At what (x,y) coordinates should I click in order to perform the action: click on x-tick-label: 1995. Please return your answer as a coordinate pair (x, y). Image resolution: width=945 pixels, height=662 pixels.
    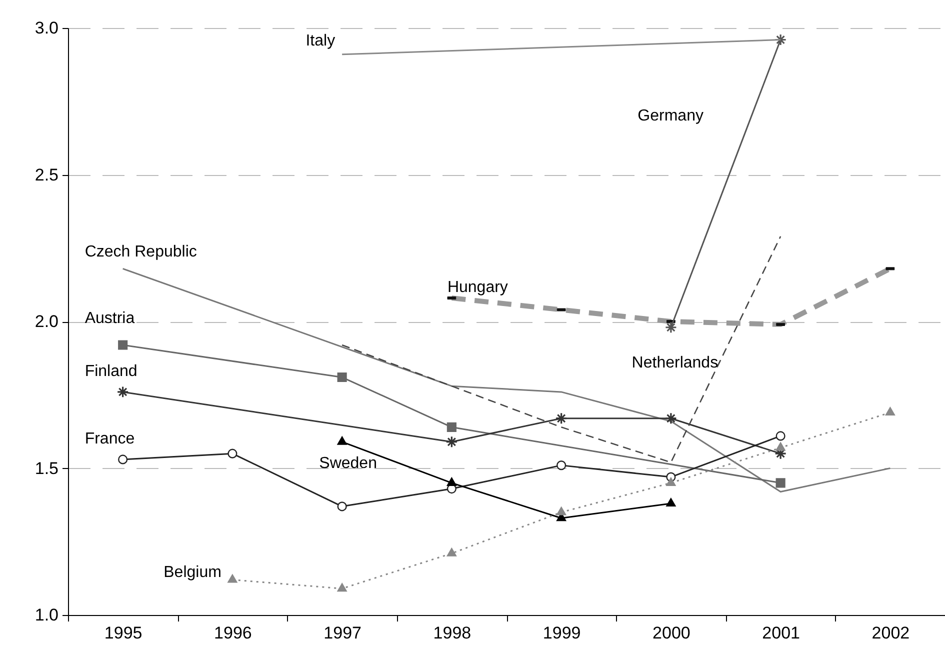
    Looking at the image, I should click on (123, 633).